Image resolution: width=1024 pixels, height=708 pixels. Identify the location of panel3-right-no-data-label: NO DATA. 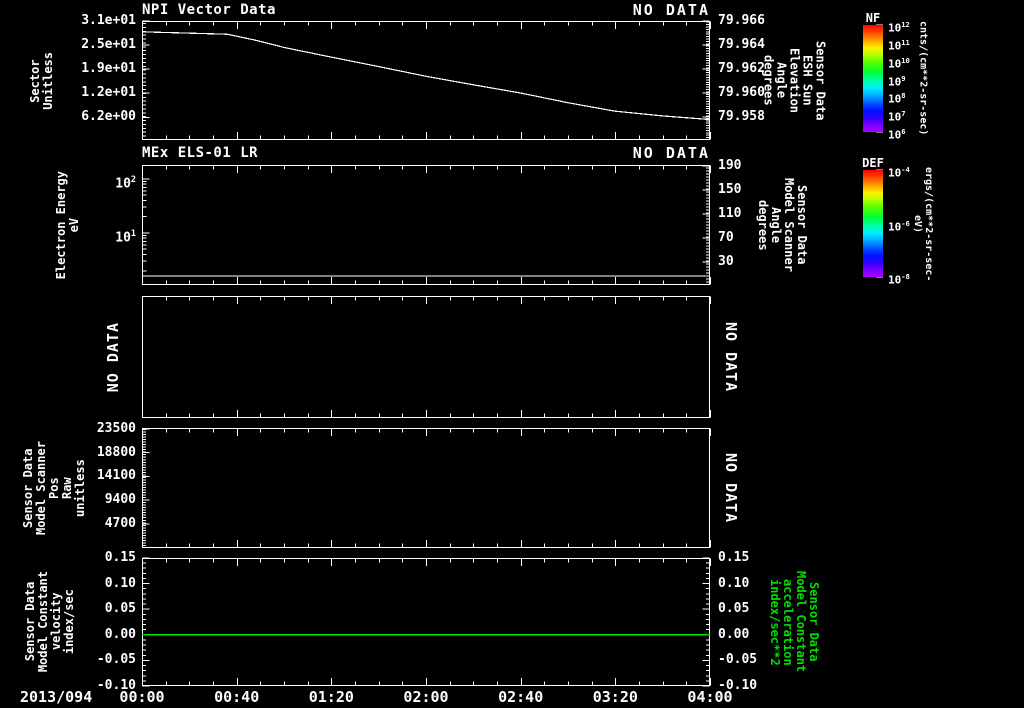
(731, 357).